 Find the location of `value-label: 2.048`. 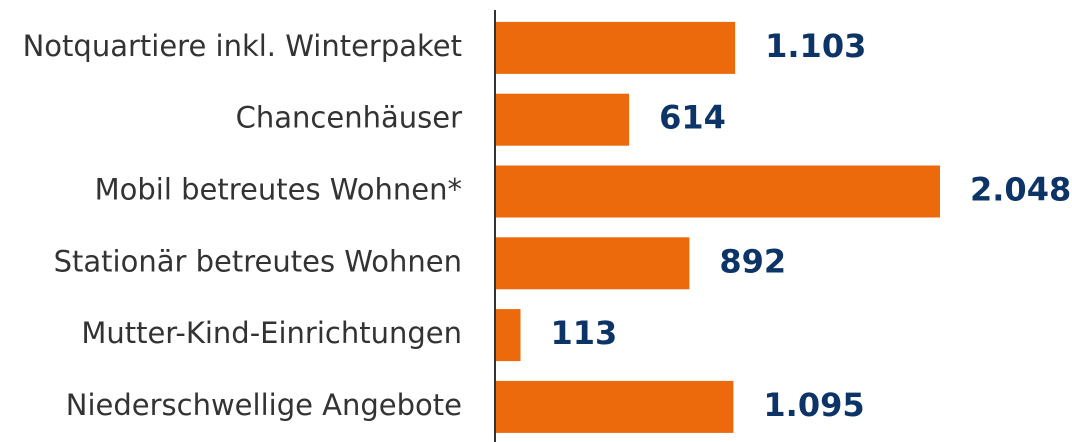

value-label: 2.048 is located at coordinates (1020, 190).